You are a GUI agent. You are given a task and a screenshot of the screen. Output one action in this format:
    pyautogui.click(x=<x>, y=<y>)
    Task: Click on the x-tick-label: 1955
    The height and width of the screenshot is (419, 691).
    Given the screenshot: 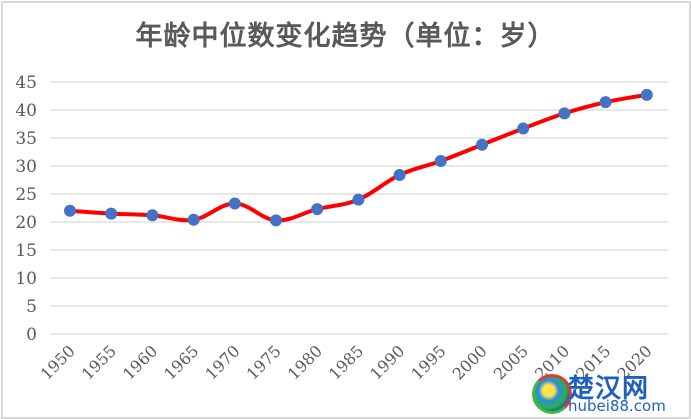 What is the action you would take?
    pyautogui.click(x=99, y=362)
    